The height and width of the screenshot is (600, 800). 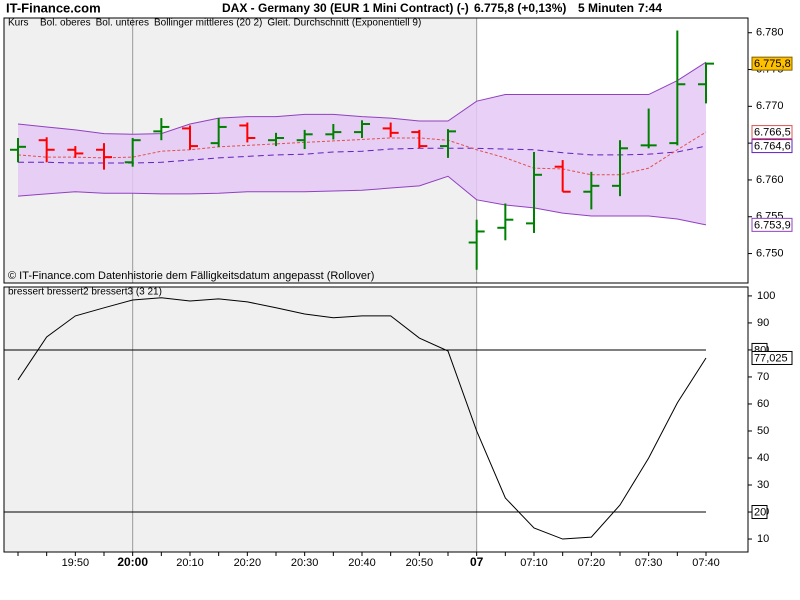 What do you see at coordinates (132, 562) in the screenshot?
I see `x-tick-label: 20:00` at bounding box center [132, 562].